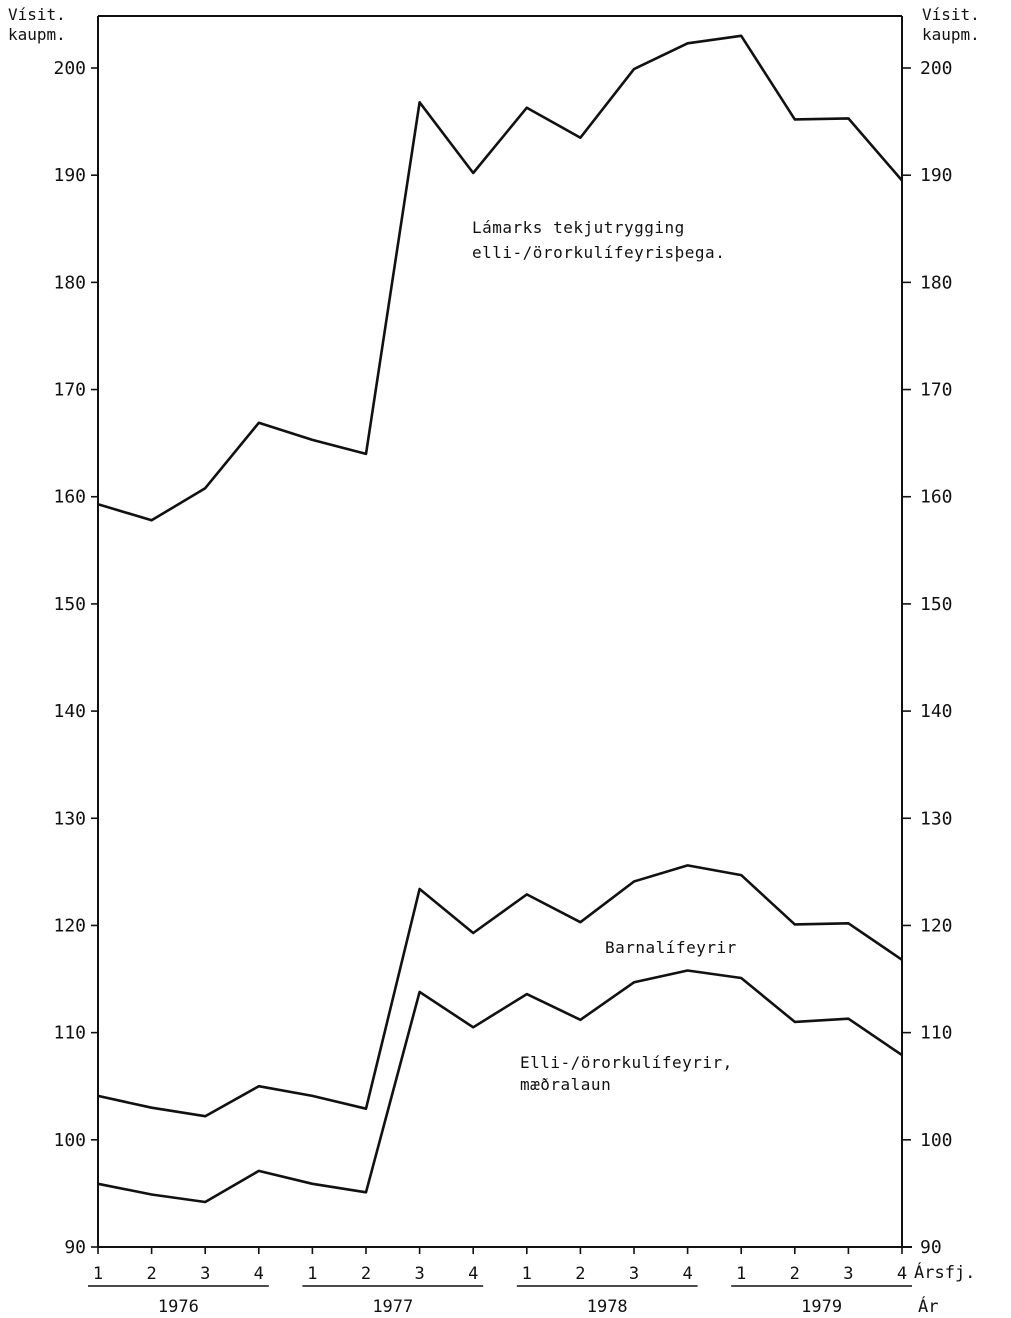  I want to click on y-tick-label-right-190: 190, so click(936, 175).